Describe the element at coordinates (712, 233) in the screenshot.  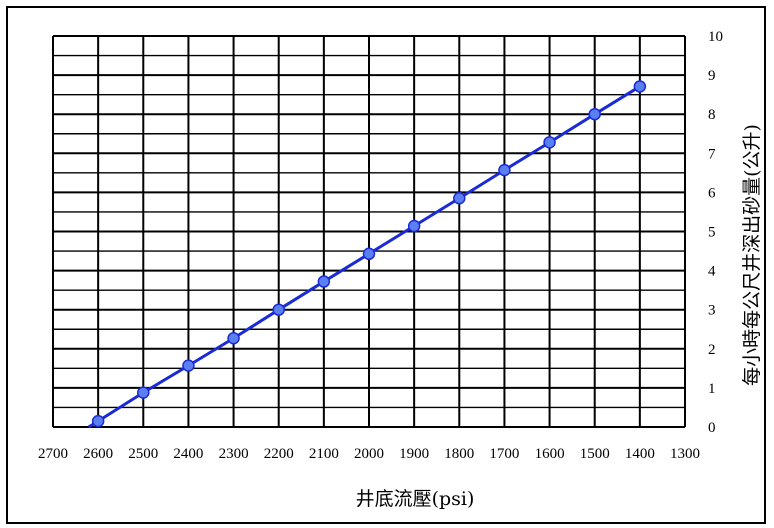
I see `y-tick-label: 5` at that location.